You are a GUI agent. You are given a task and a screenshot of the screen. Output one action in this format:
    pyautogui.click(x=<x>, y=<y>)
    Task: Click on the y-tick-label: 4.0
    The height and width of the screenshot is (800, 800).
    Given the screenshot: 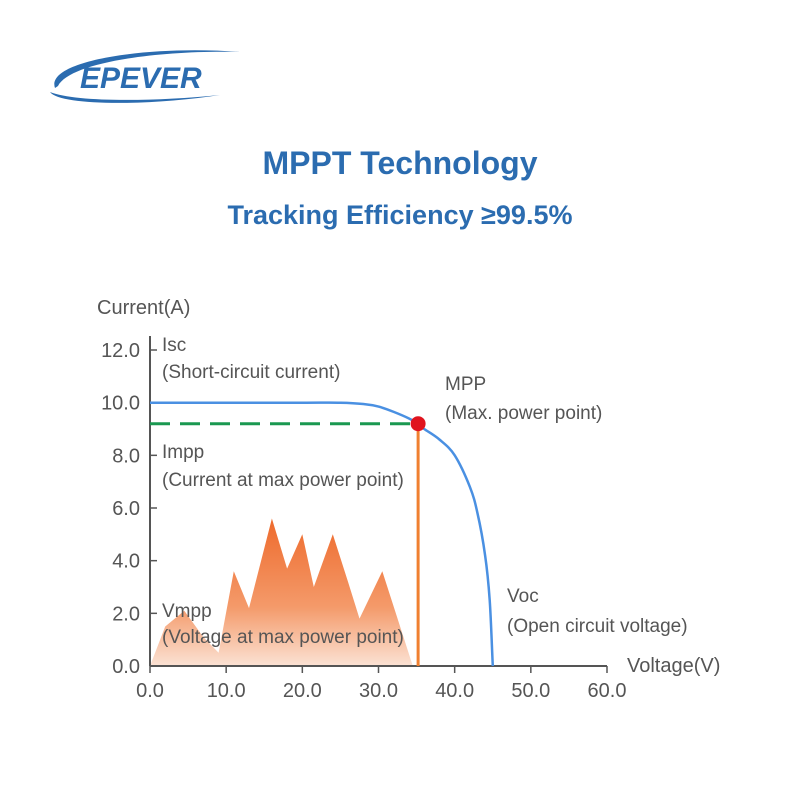 What is the action you would take?
    pyautogui.click(x=126, y=562)
    